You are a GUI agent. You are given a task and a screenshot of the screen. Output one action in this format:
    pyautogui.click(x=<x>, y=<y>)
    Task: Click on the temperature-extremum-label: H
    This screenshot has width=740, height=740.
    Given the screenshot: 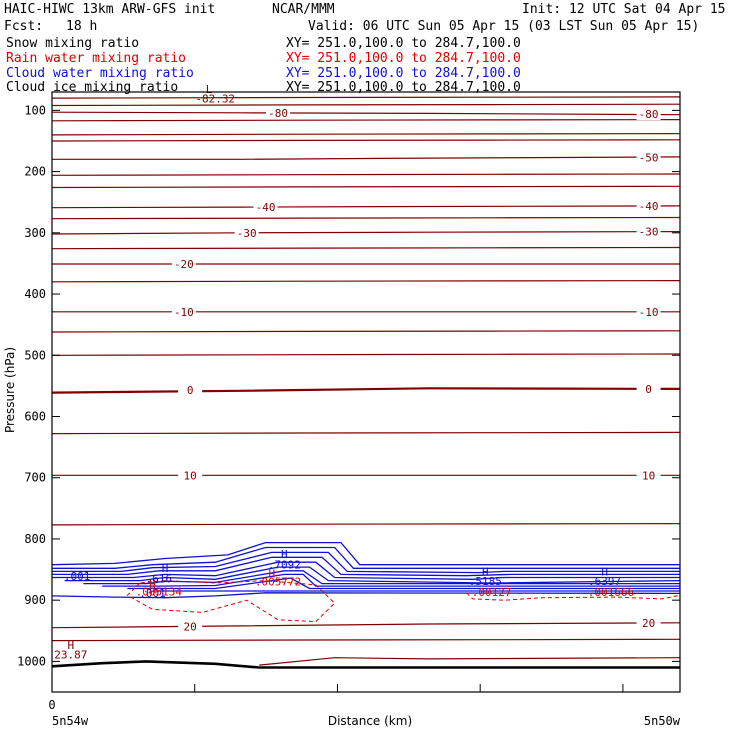 What is the action you would take?
    pyautogui.click(x=71, y=645)
    